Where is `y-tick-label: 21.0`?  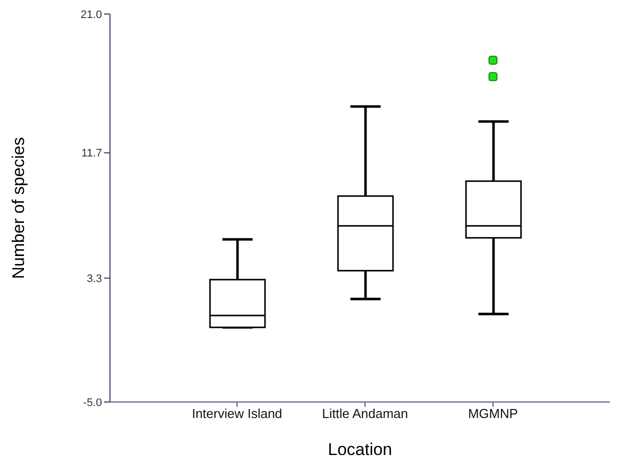 y-tick-label: 21.0 is located at coordinates (91, 14).